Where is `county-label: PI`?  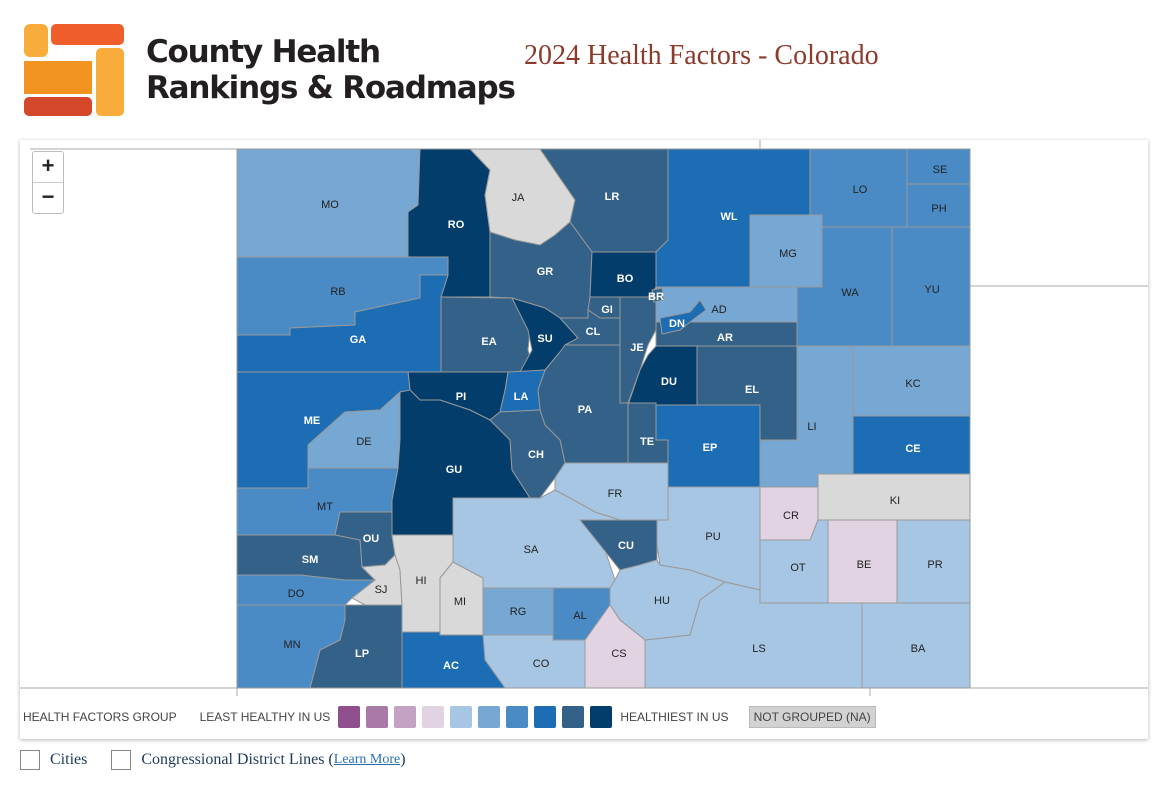
county-label: PI is located at coordinates (461, 397).